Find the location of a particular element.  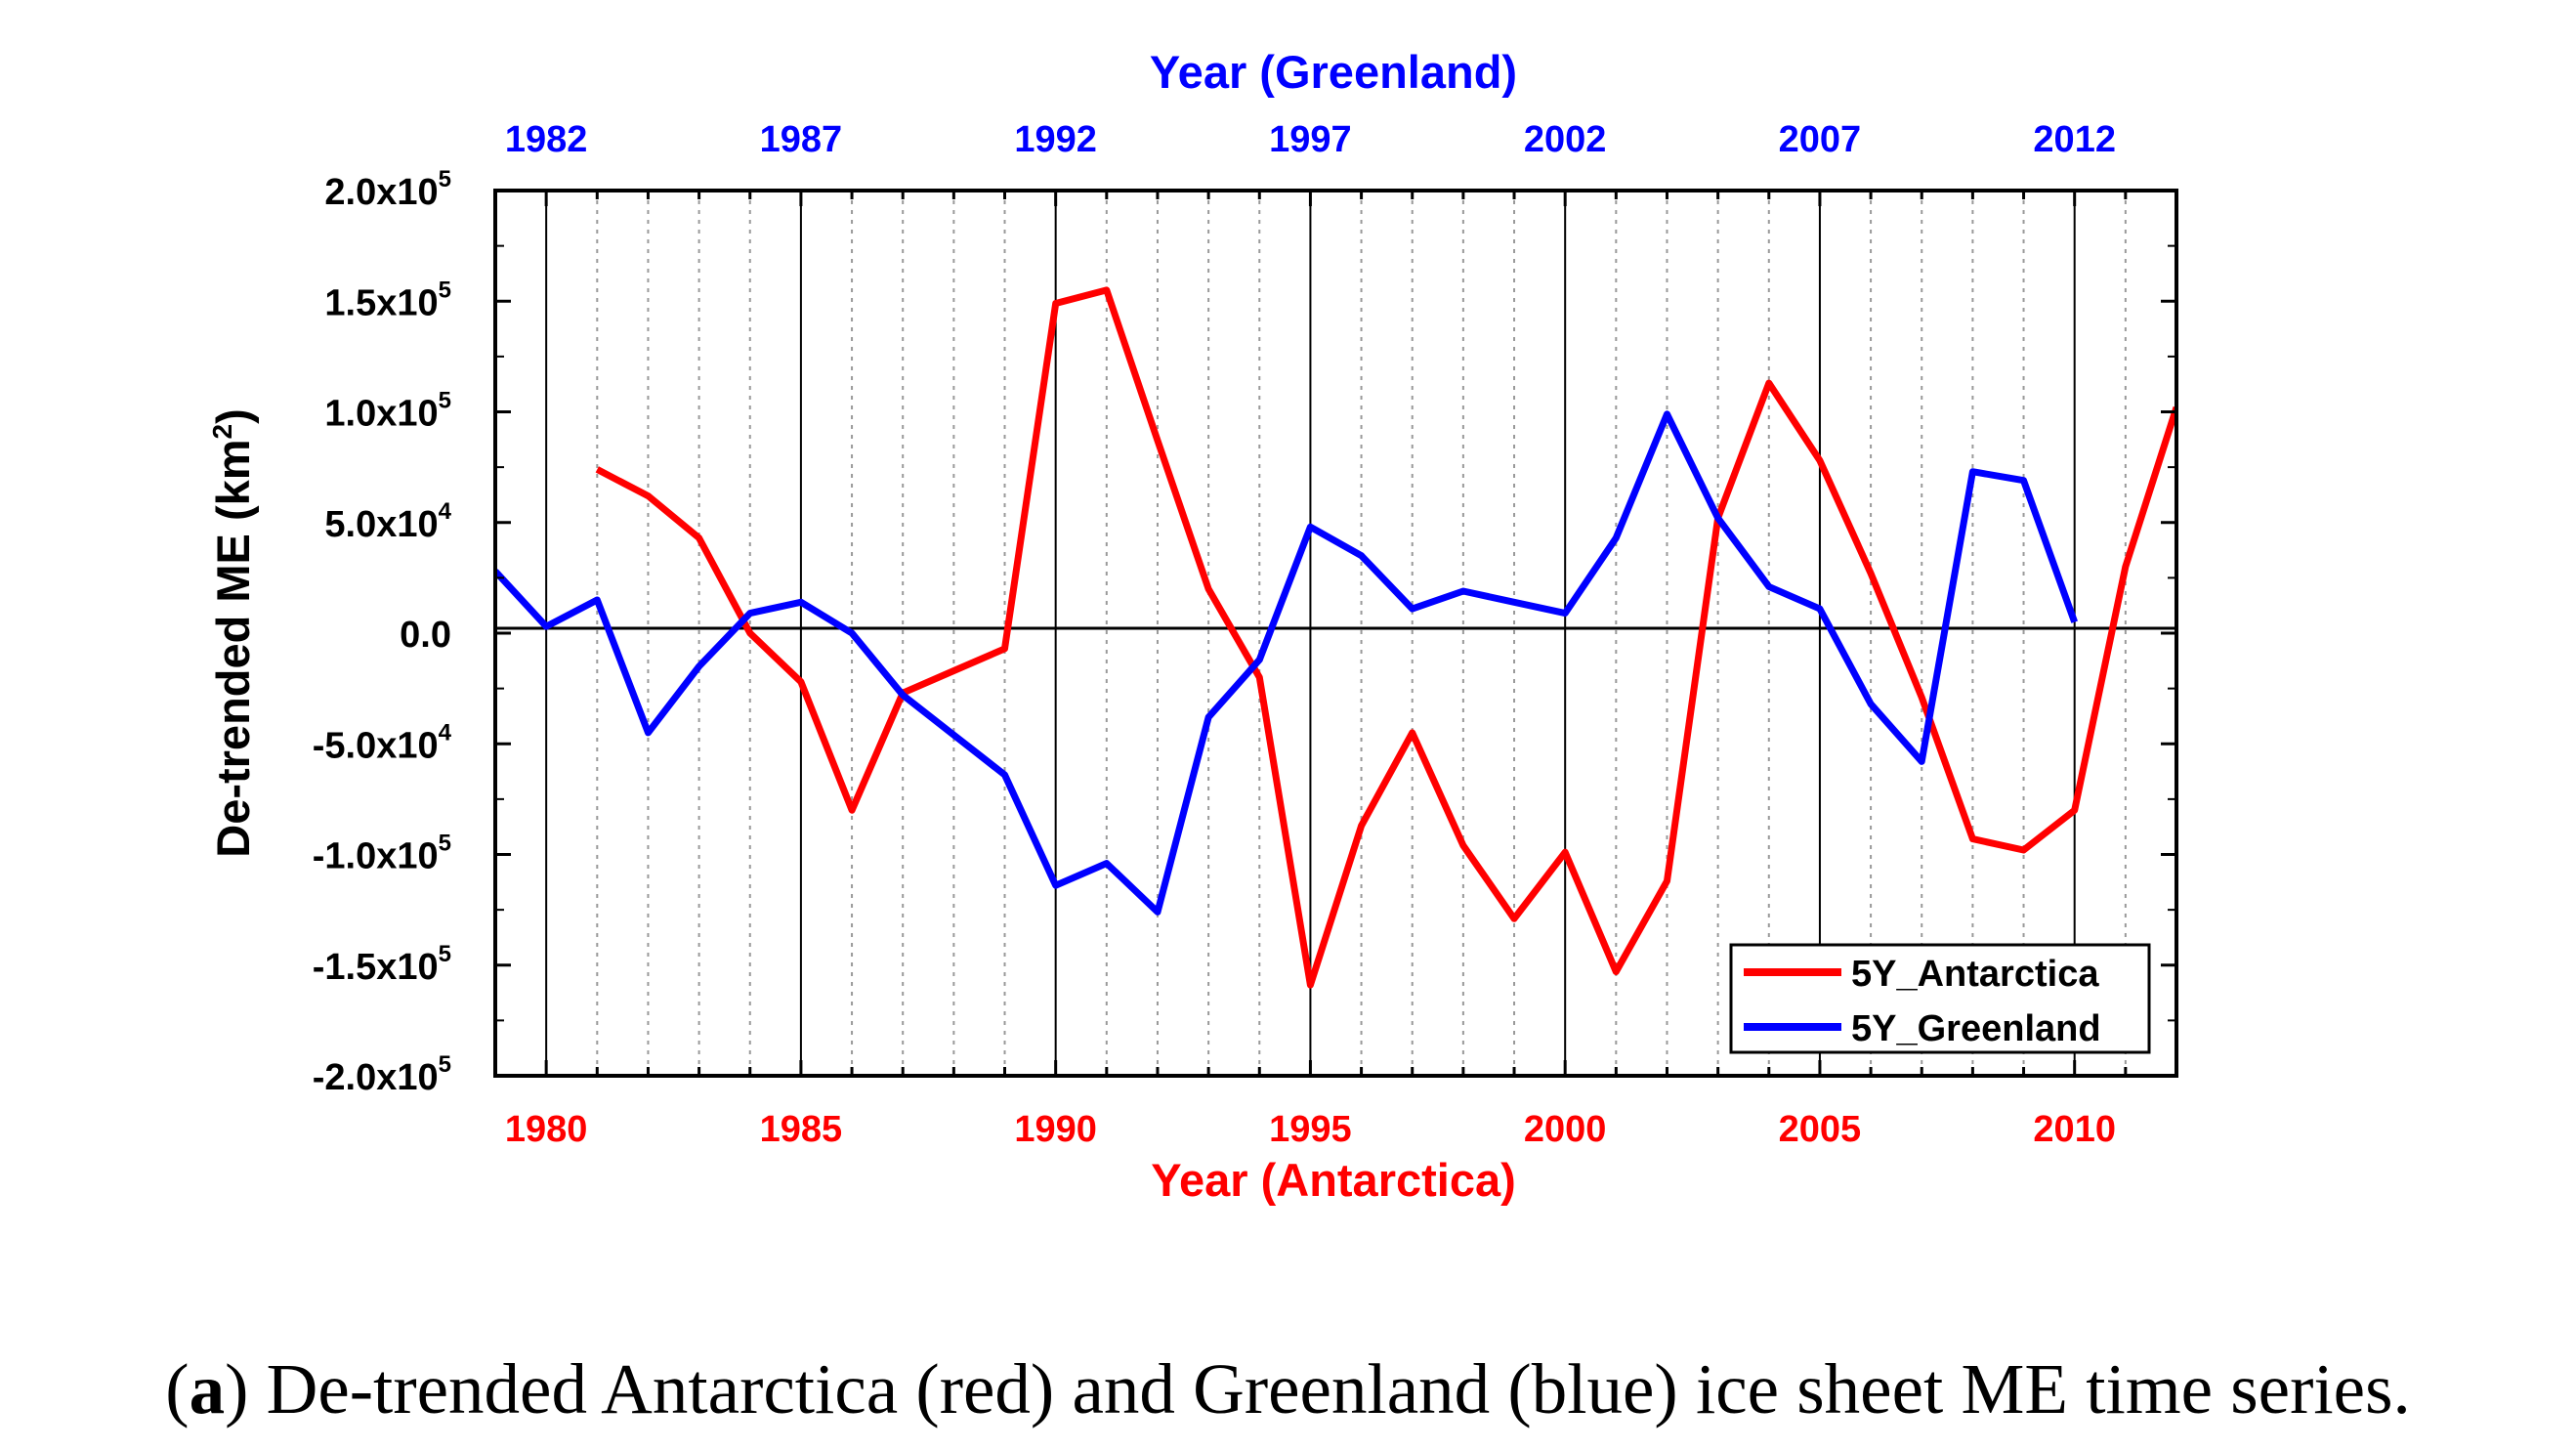

caption-close-paren: ) is located at coordinates (237, 1389).